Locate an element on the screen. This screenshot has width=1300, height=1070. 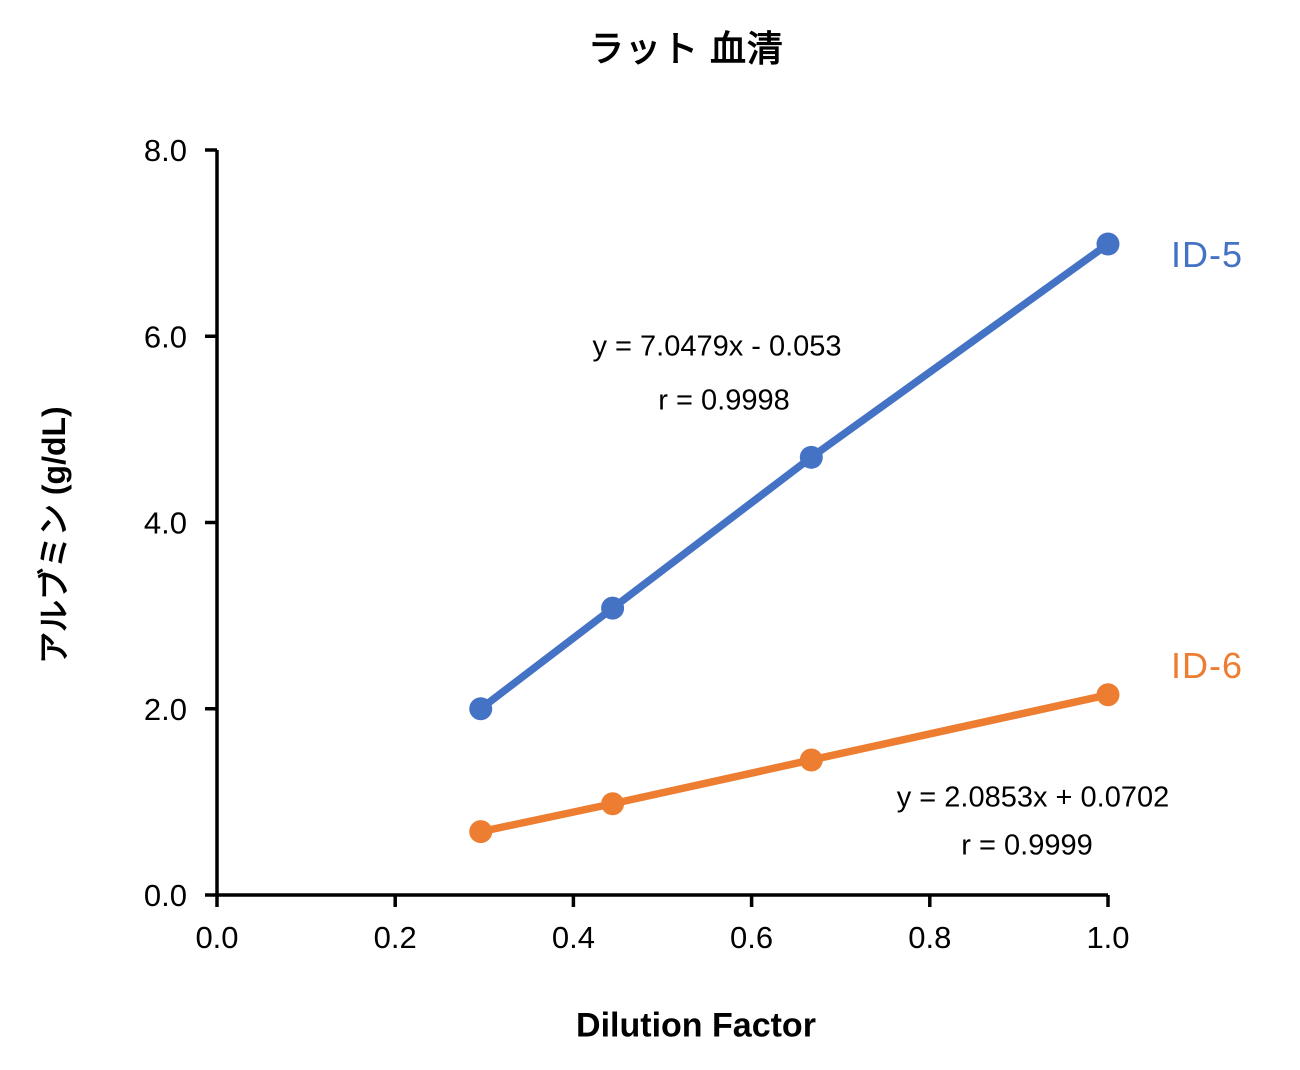
y-axis-title: アルブミン (g/dL) is located at coordinates (54, 535).